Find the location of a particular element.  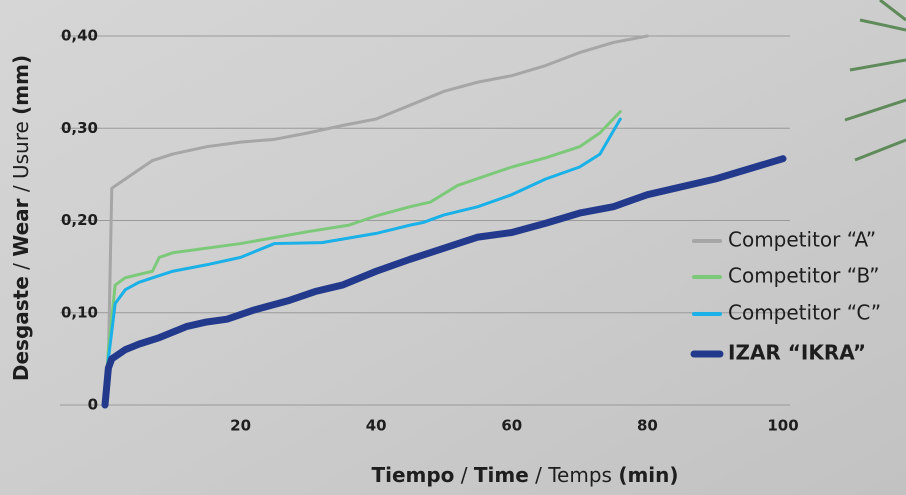

y-tick-label: 0,30 is located at coordinates (79, 128).